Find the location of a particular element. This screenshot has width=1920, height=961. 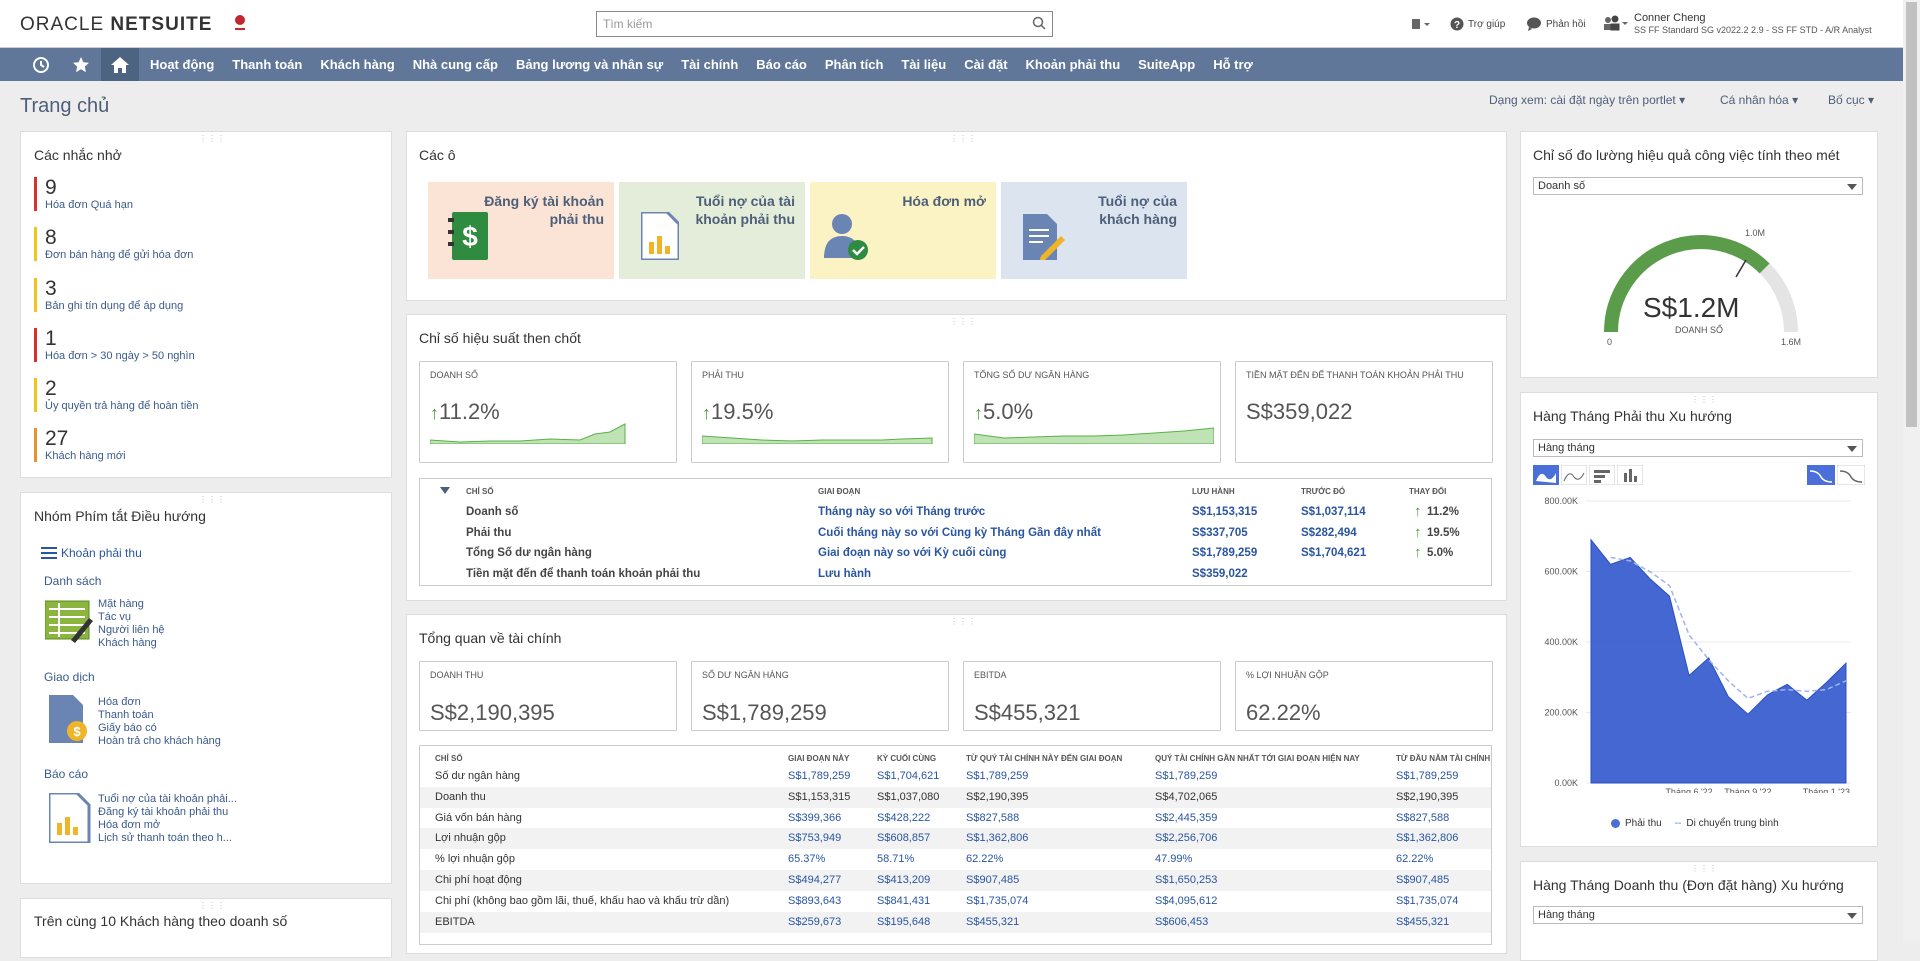

kpi-card: PHẢI THU ↑19.5% is located at coordinates (820, 412).